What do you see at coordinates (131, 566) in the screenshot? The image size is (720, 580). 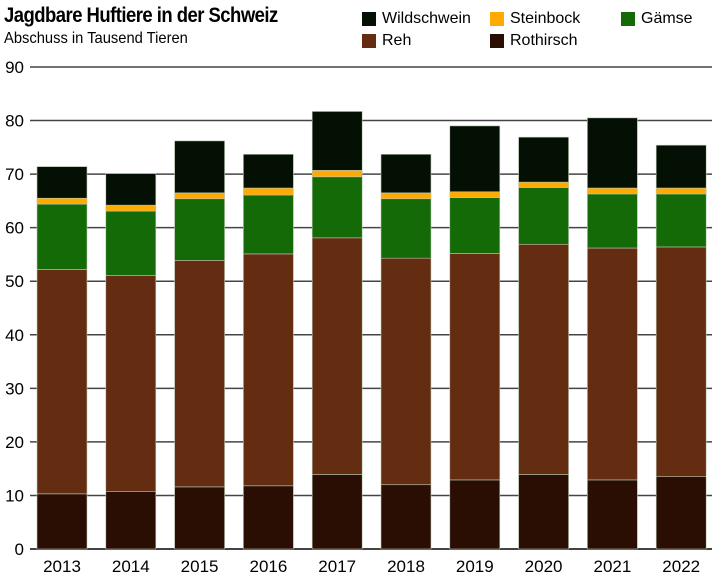 I see `x-tick-label: 2014` at bounding box center [131, 566].